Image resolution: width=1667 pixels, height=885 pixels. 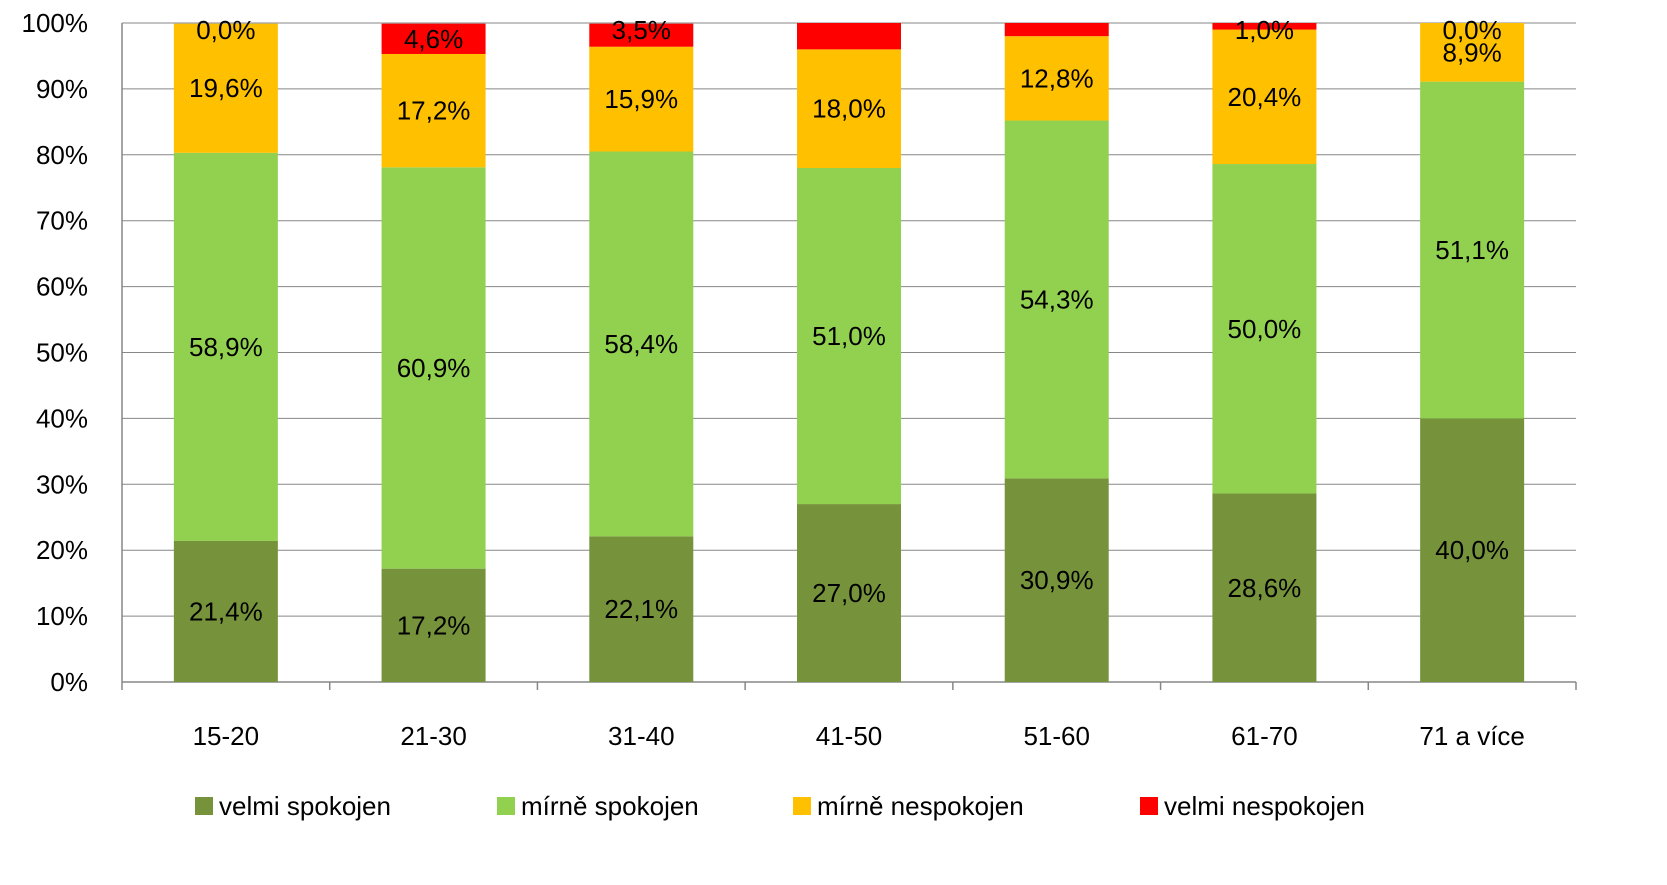 I want to click on legend-label: velmi nespokojen, so click(x=1264, y=806).